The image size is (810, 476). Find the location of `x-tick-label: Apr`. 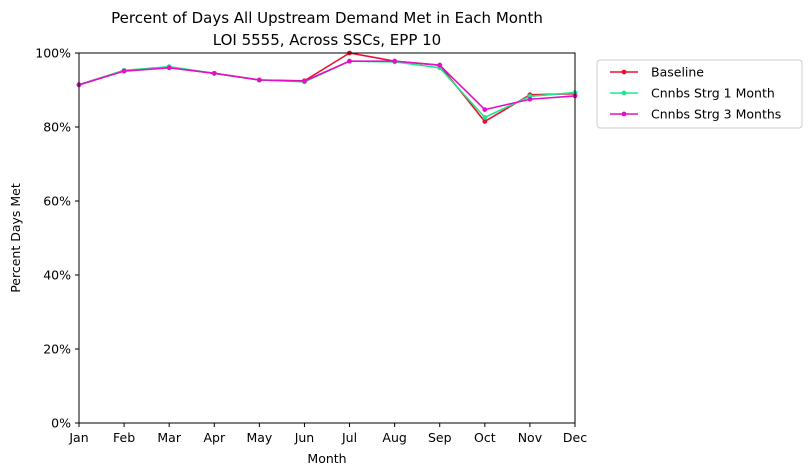

x-tick-label: Apr is located at coordinates (214, 437).